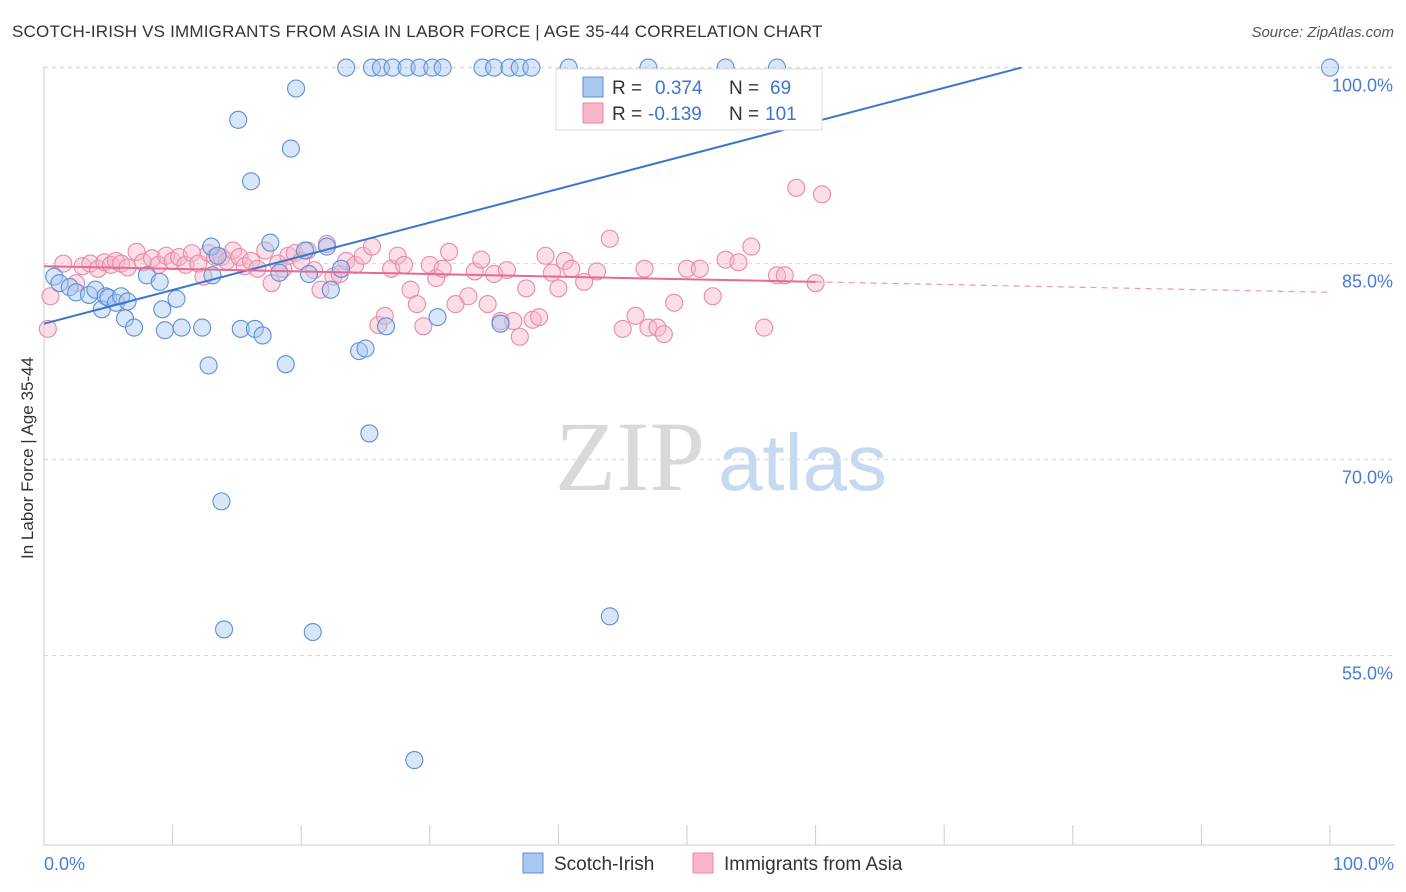 The image size is (1406, 892). Describe the element at coordinates (712, 863) in the screenshot. I see `series-legend: Scotch-Irish Immigrants from Asia` at that location.